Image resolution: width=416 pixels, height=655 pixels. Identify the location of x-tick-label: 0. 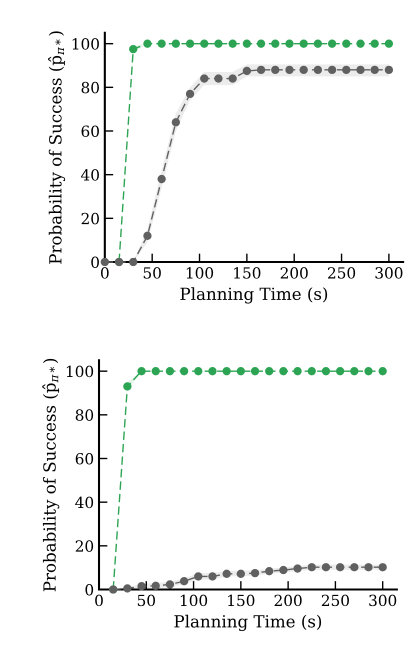
(104, 273).